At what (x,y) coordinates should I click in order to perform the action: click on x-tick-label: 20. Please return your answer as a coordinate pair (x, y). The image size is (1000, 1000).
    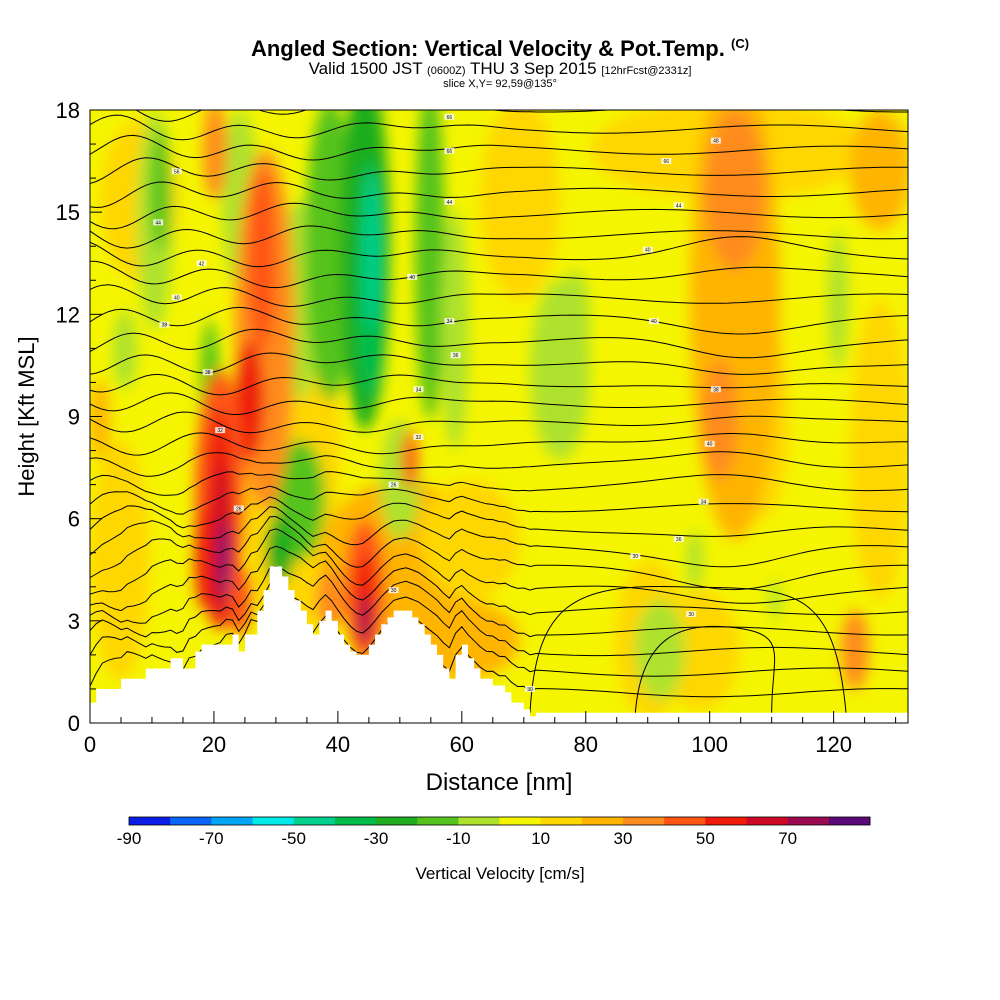
    Looking at the image, I should click on (214, 744).